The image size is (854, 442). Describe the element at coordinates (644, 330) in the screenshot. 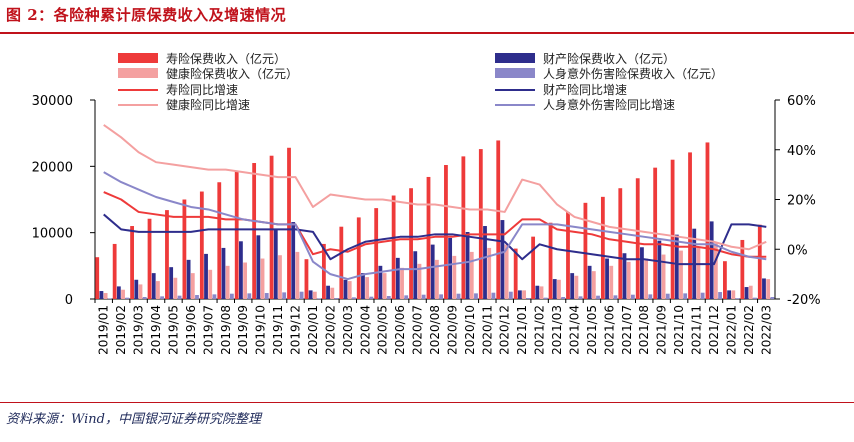

I see `x-tick-label-31: 2021/08` at that location.